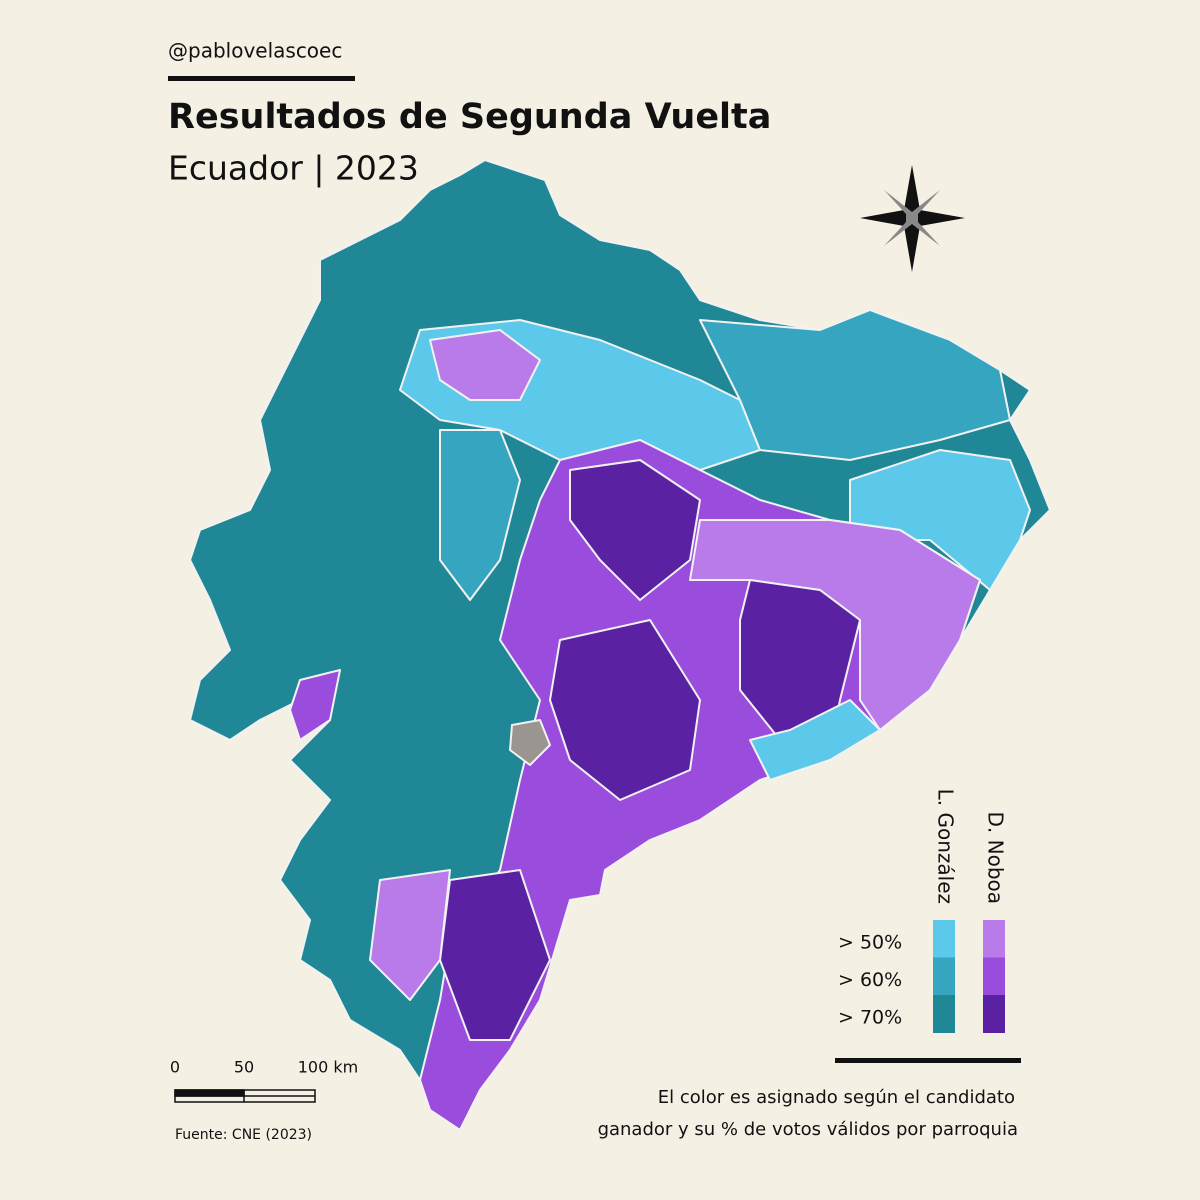 The width and height of the screenshot is (1200, 1200). Describe the element at coordinates (870, 980) in the screenshot. I see `legend-threshold: > 60%` at that location.